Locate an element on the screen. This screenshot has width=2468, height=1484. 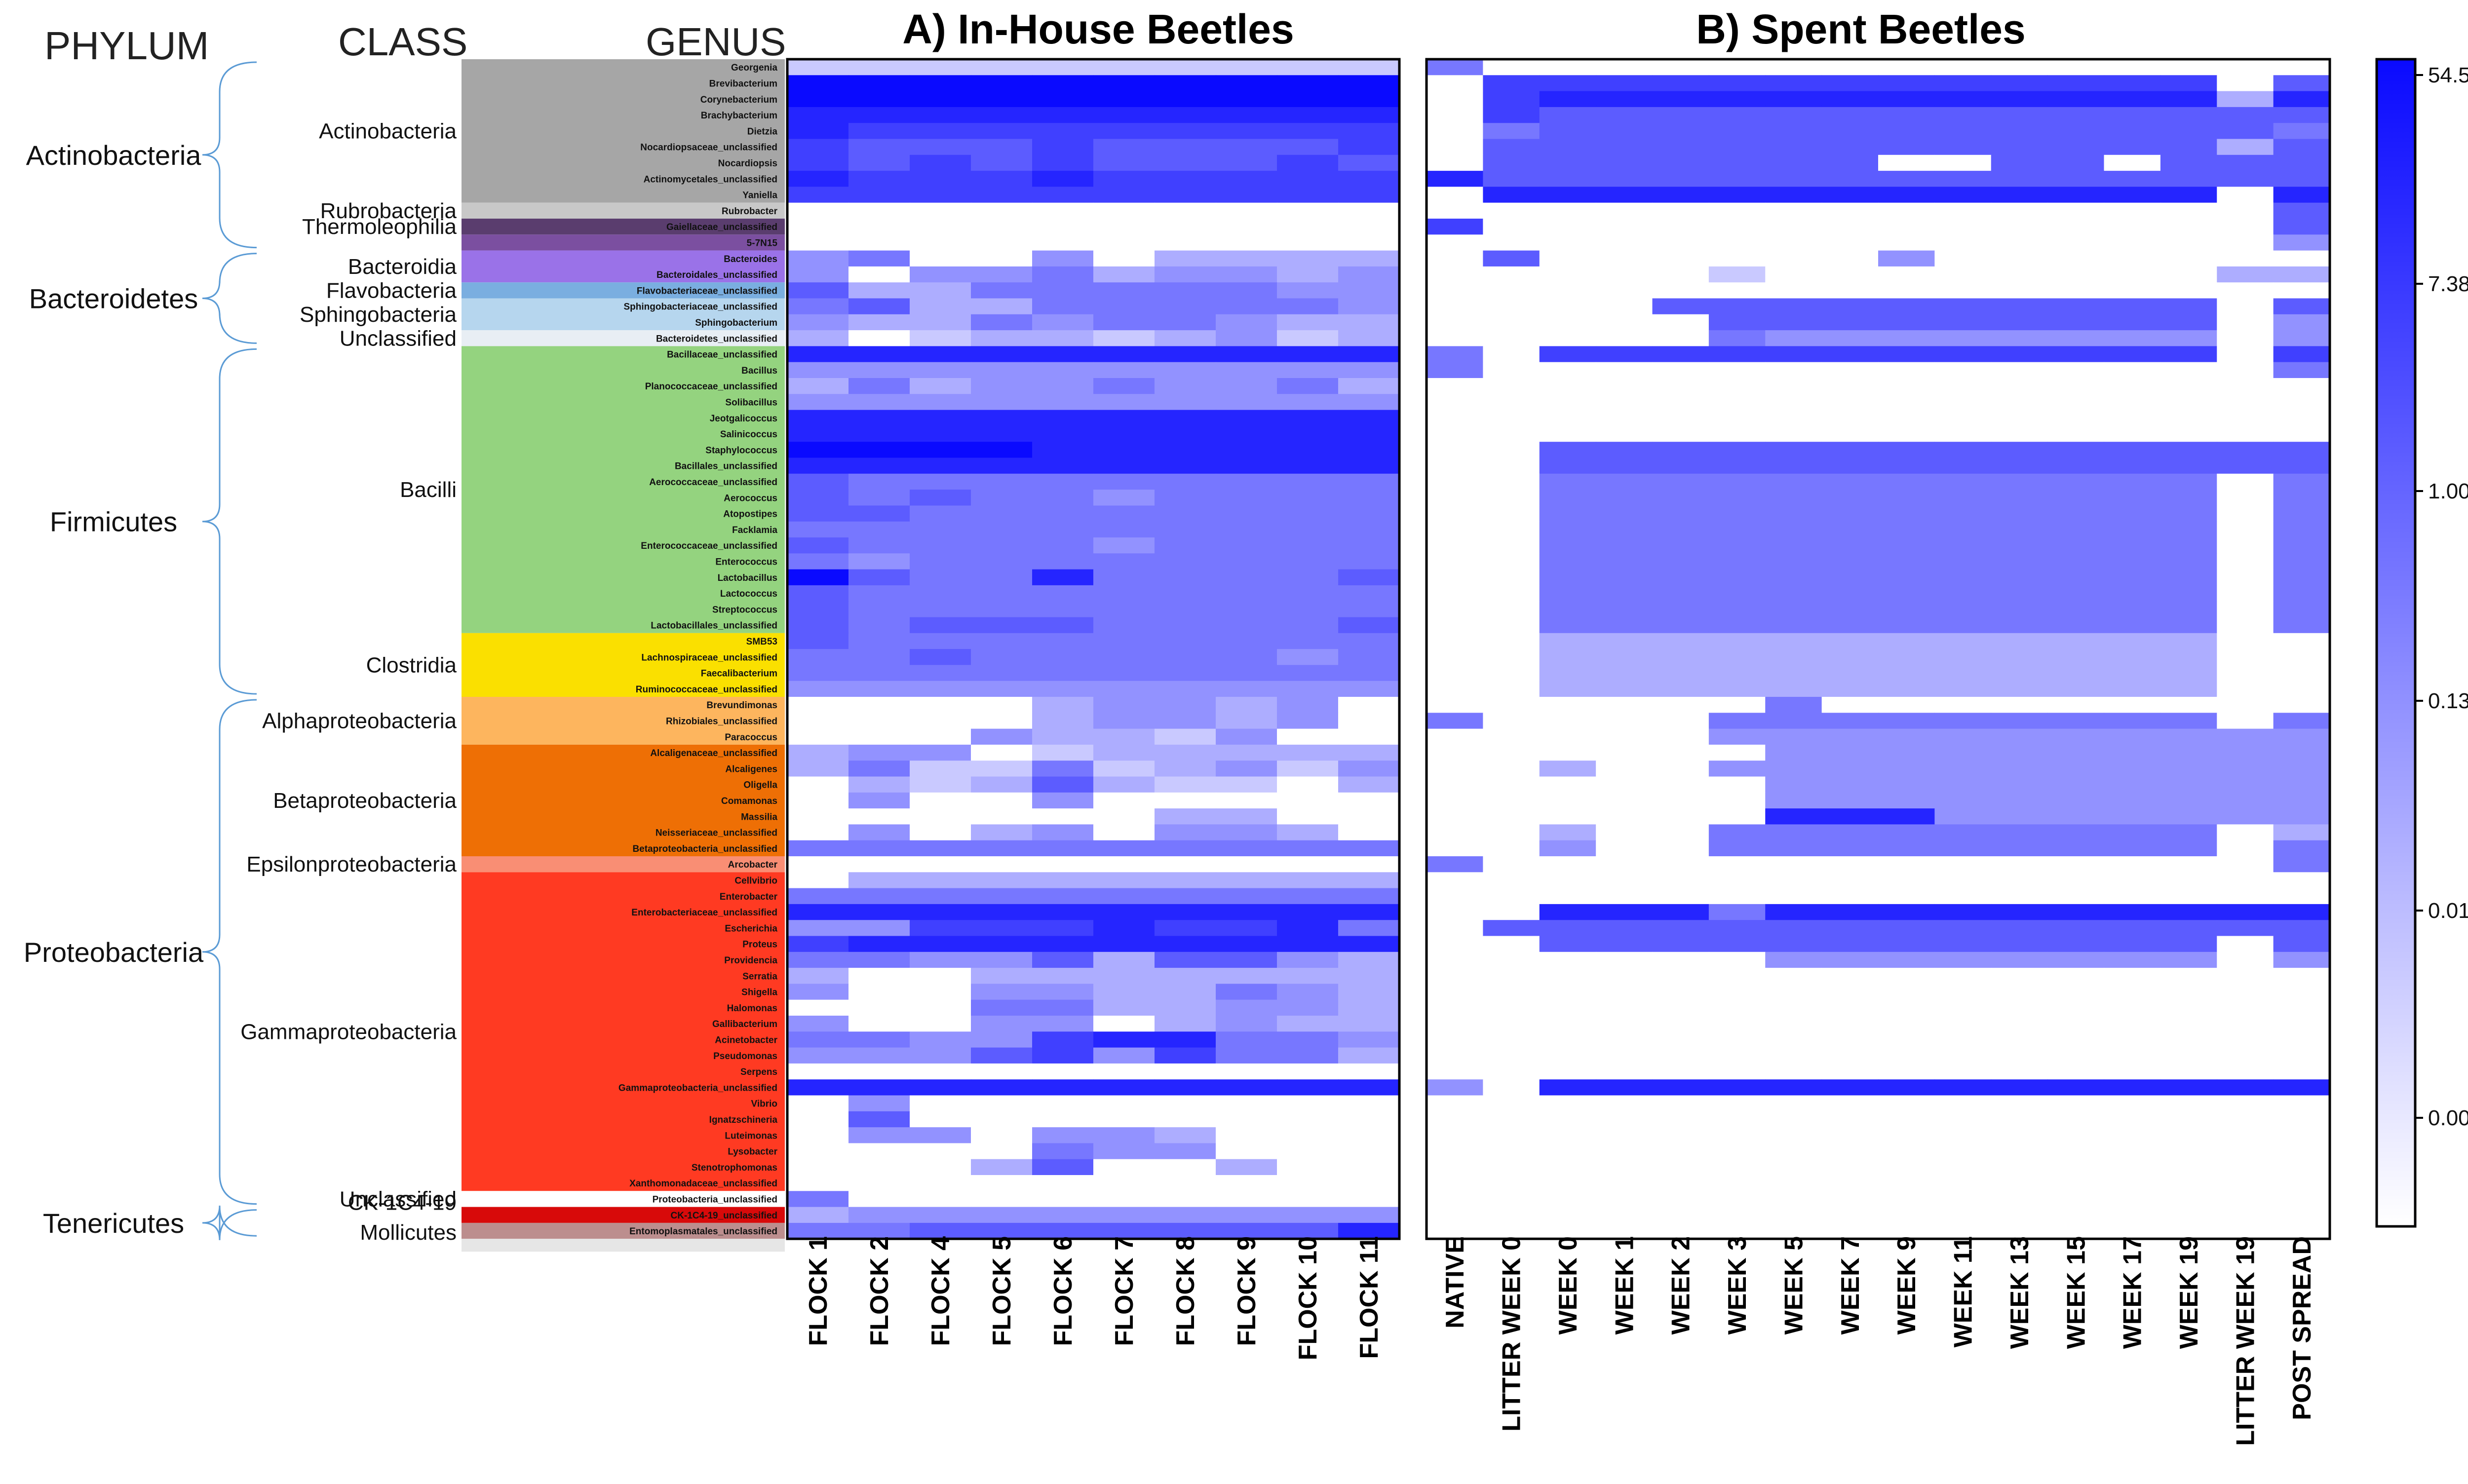
genus-label-enterobacter: Enterobacter is located at coordinates (749, 897).